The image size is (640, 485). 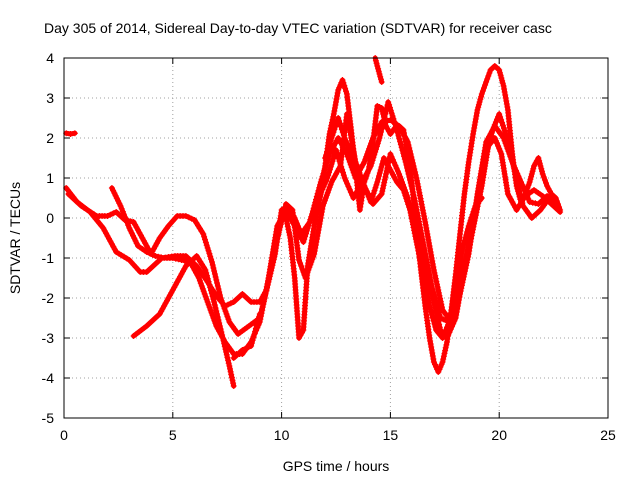 I want to click on y-tick-label: -2, so click(x=48, y=298).